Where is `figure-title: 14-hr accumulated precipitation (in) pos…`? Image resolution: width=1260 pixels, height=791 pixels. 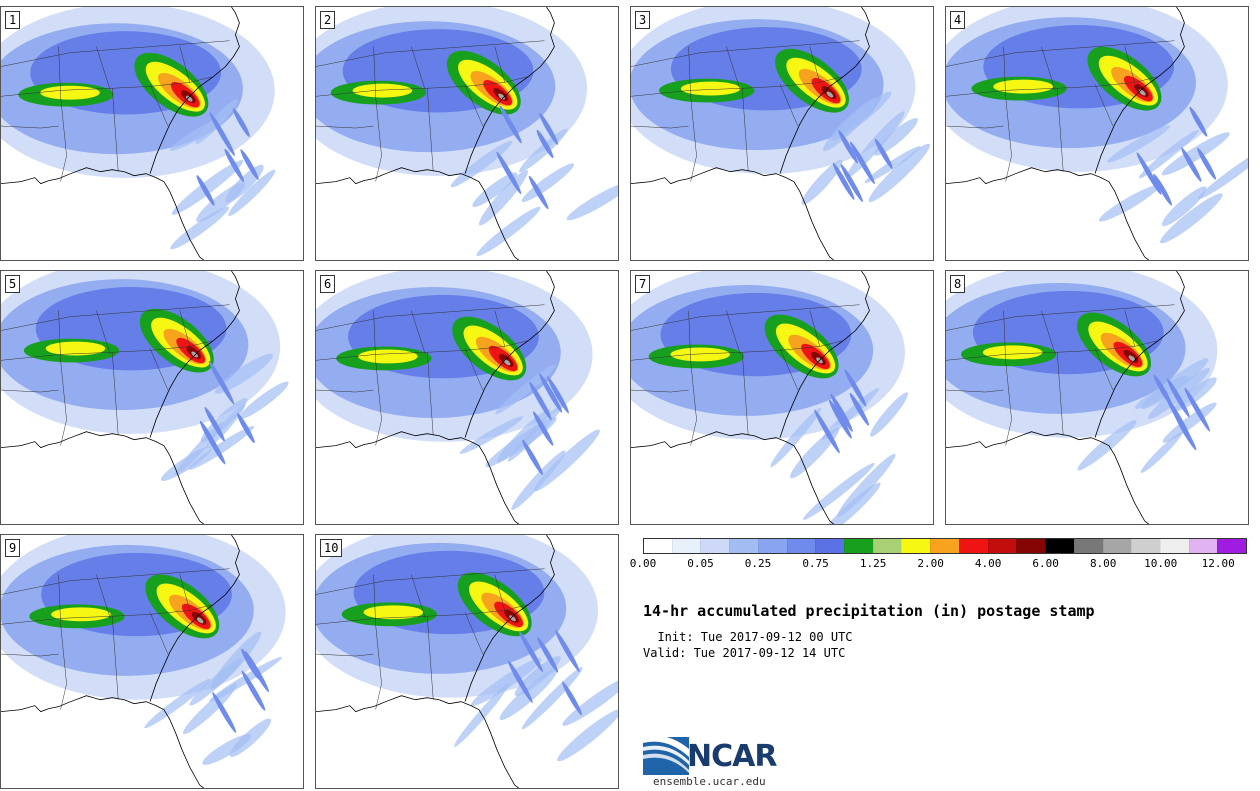
figure-title: 14-hr accumulated precipitation (in) pos… is located at coordinates (869, 611).